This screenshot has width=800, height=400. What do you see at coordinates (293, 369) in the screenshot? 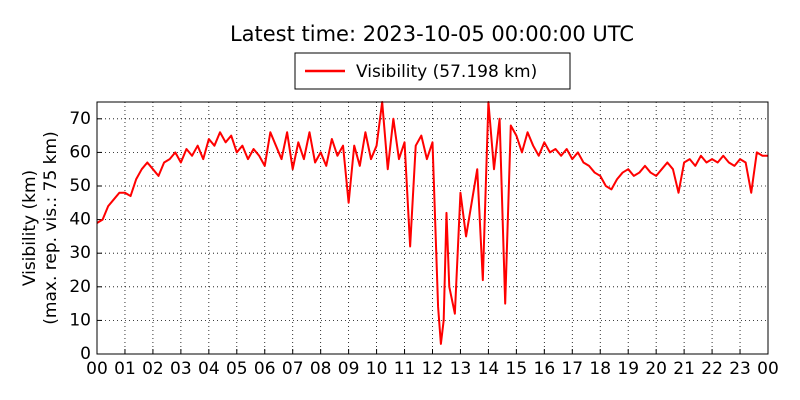
I see `x-tick-label: 07` at bounding box center [293, 369].